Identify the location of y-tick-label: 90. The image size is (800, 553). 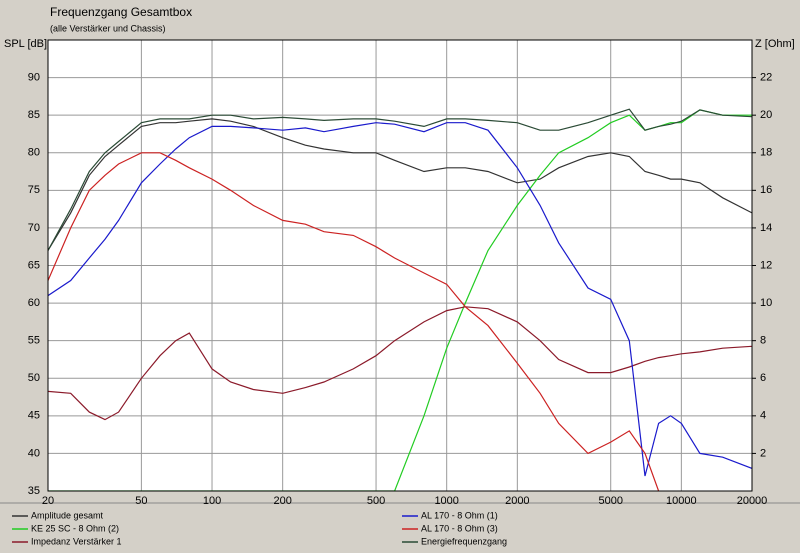
(34, 77).